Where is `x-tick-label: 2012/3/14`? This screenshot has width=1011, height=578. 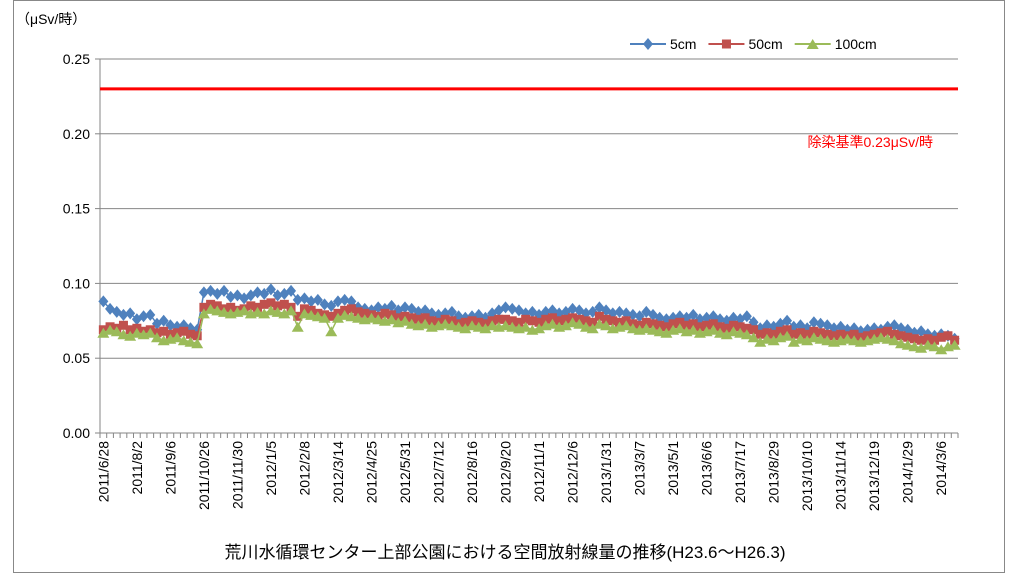
x-tick-label: 2012/3/14 is located at coordinates (338, 472).